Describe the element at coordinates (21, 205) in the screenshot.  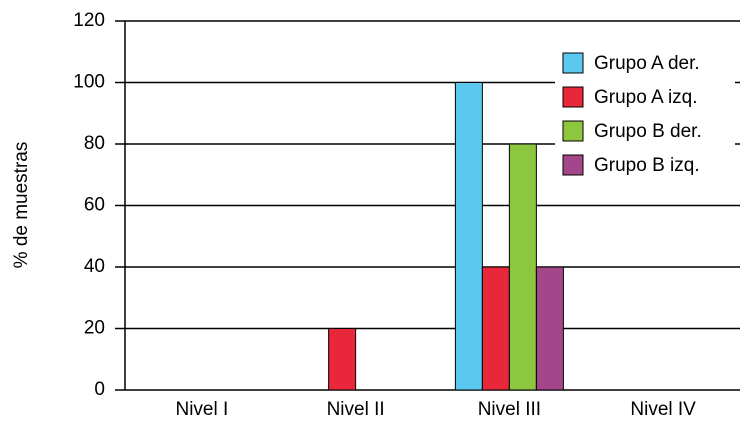
I see `y-axis-label: % de muestras` at that location.